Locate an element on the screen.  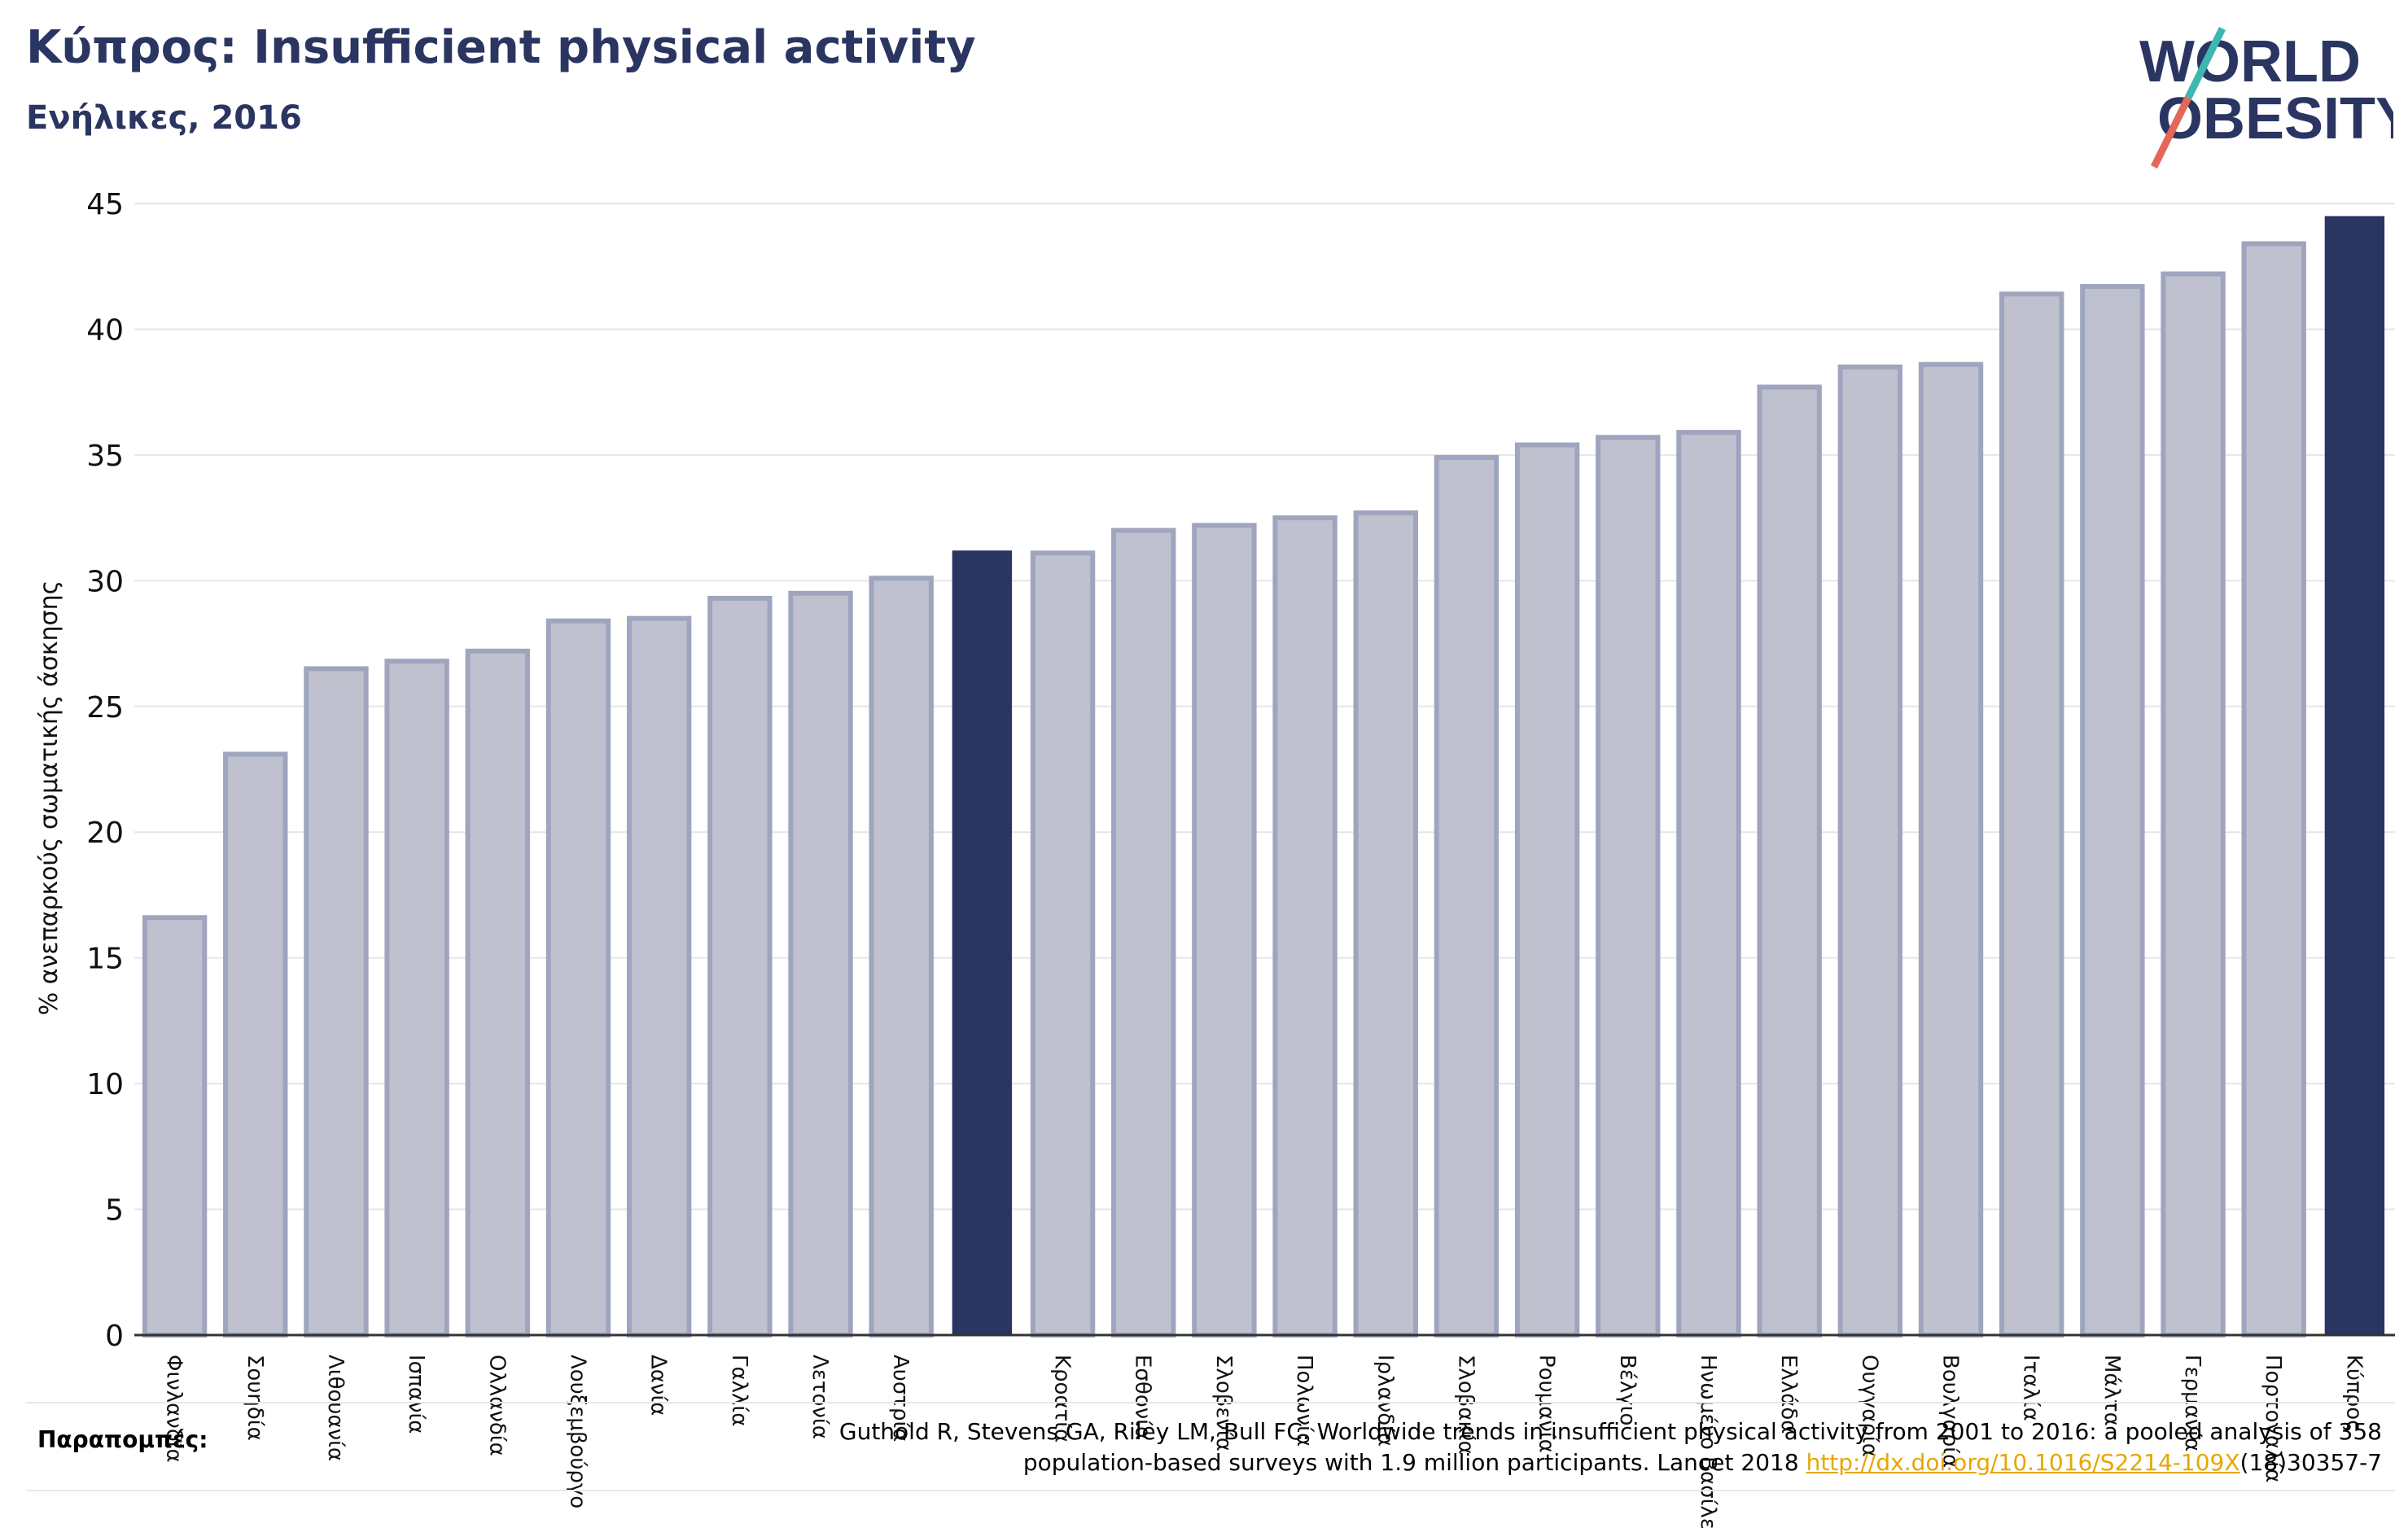
y-axis-label: % ανεπαρκούς σωματικής άσκησης is located at coordinates (49, 798).